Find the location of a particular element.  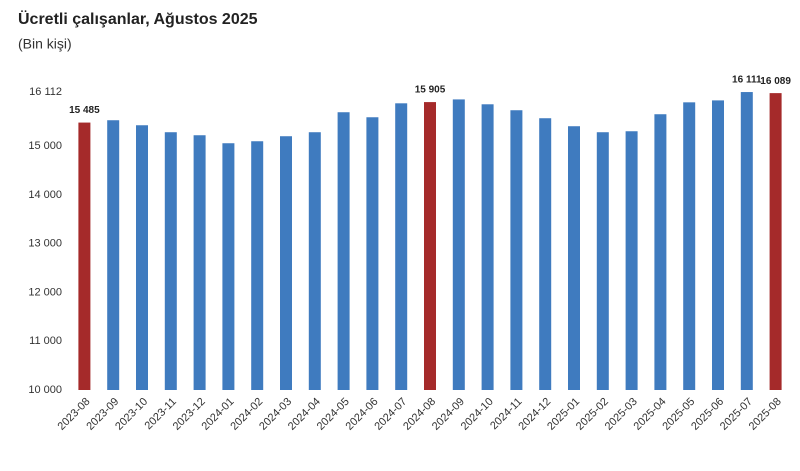

y-tick-label: 11 000 is located at coordinates (45, 341).